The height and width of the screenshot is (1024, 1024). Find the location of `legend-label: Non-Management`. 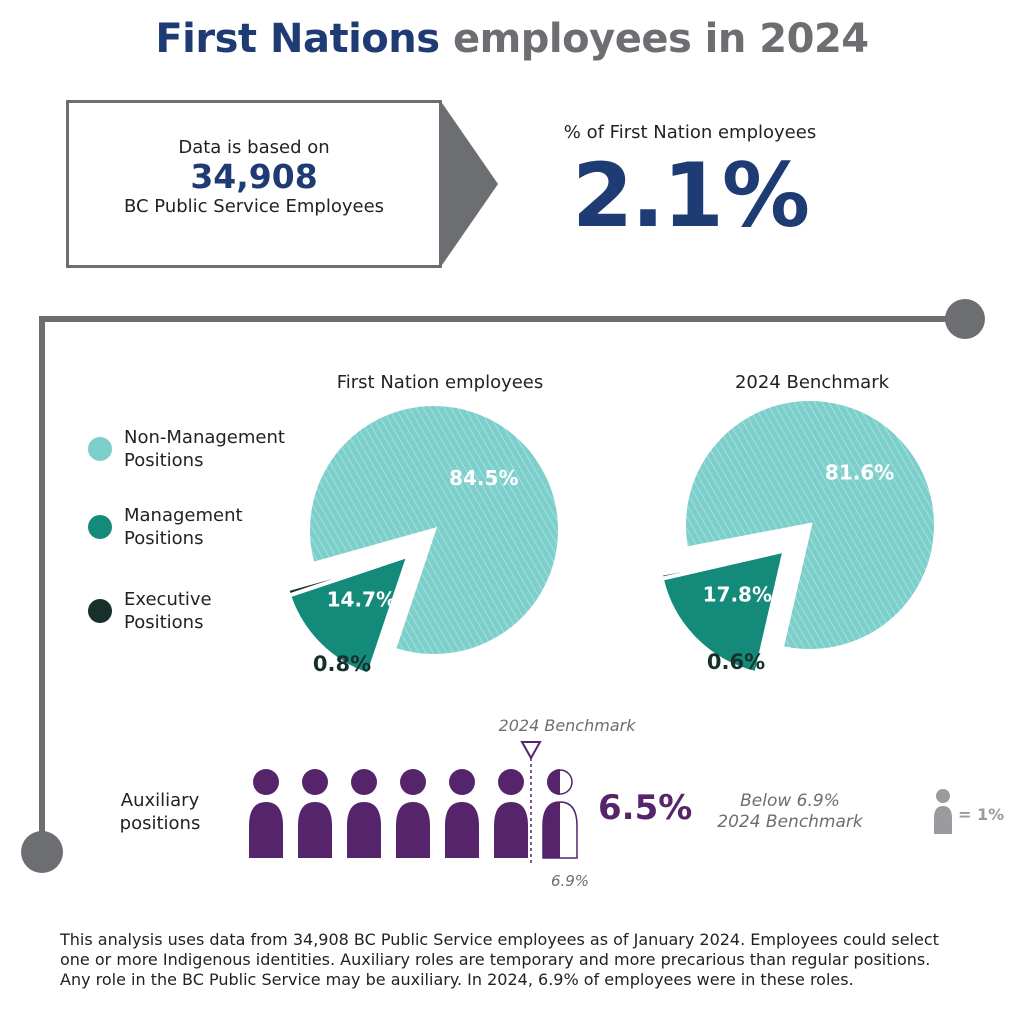

legend-label: Non-Management is located at coordinates (204, 437).